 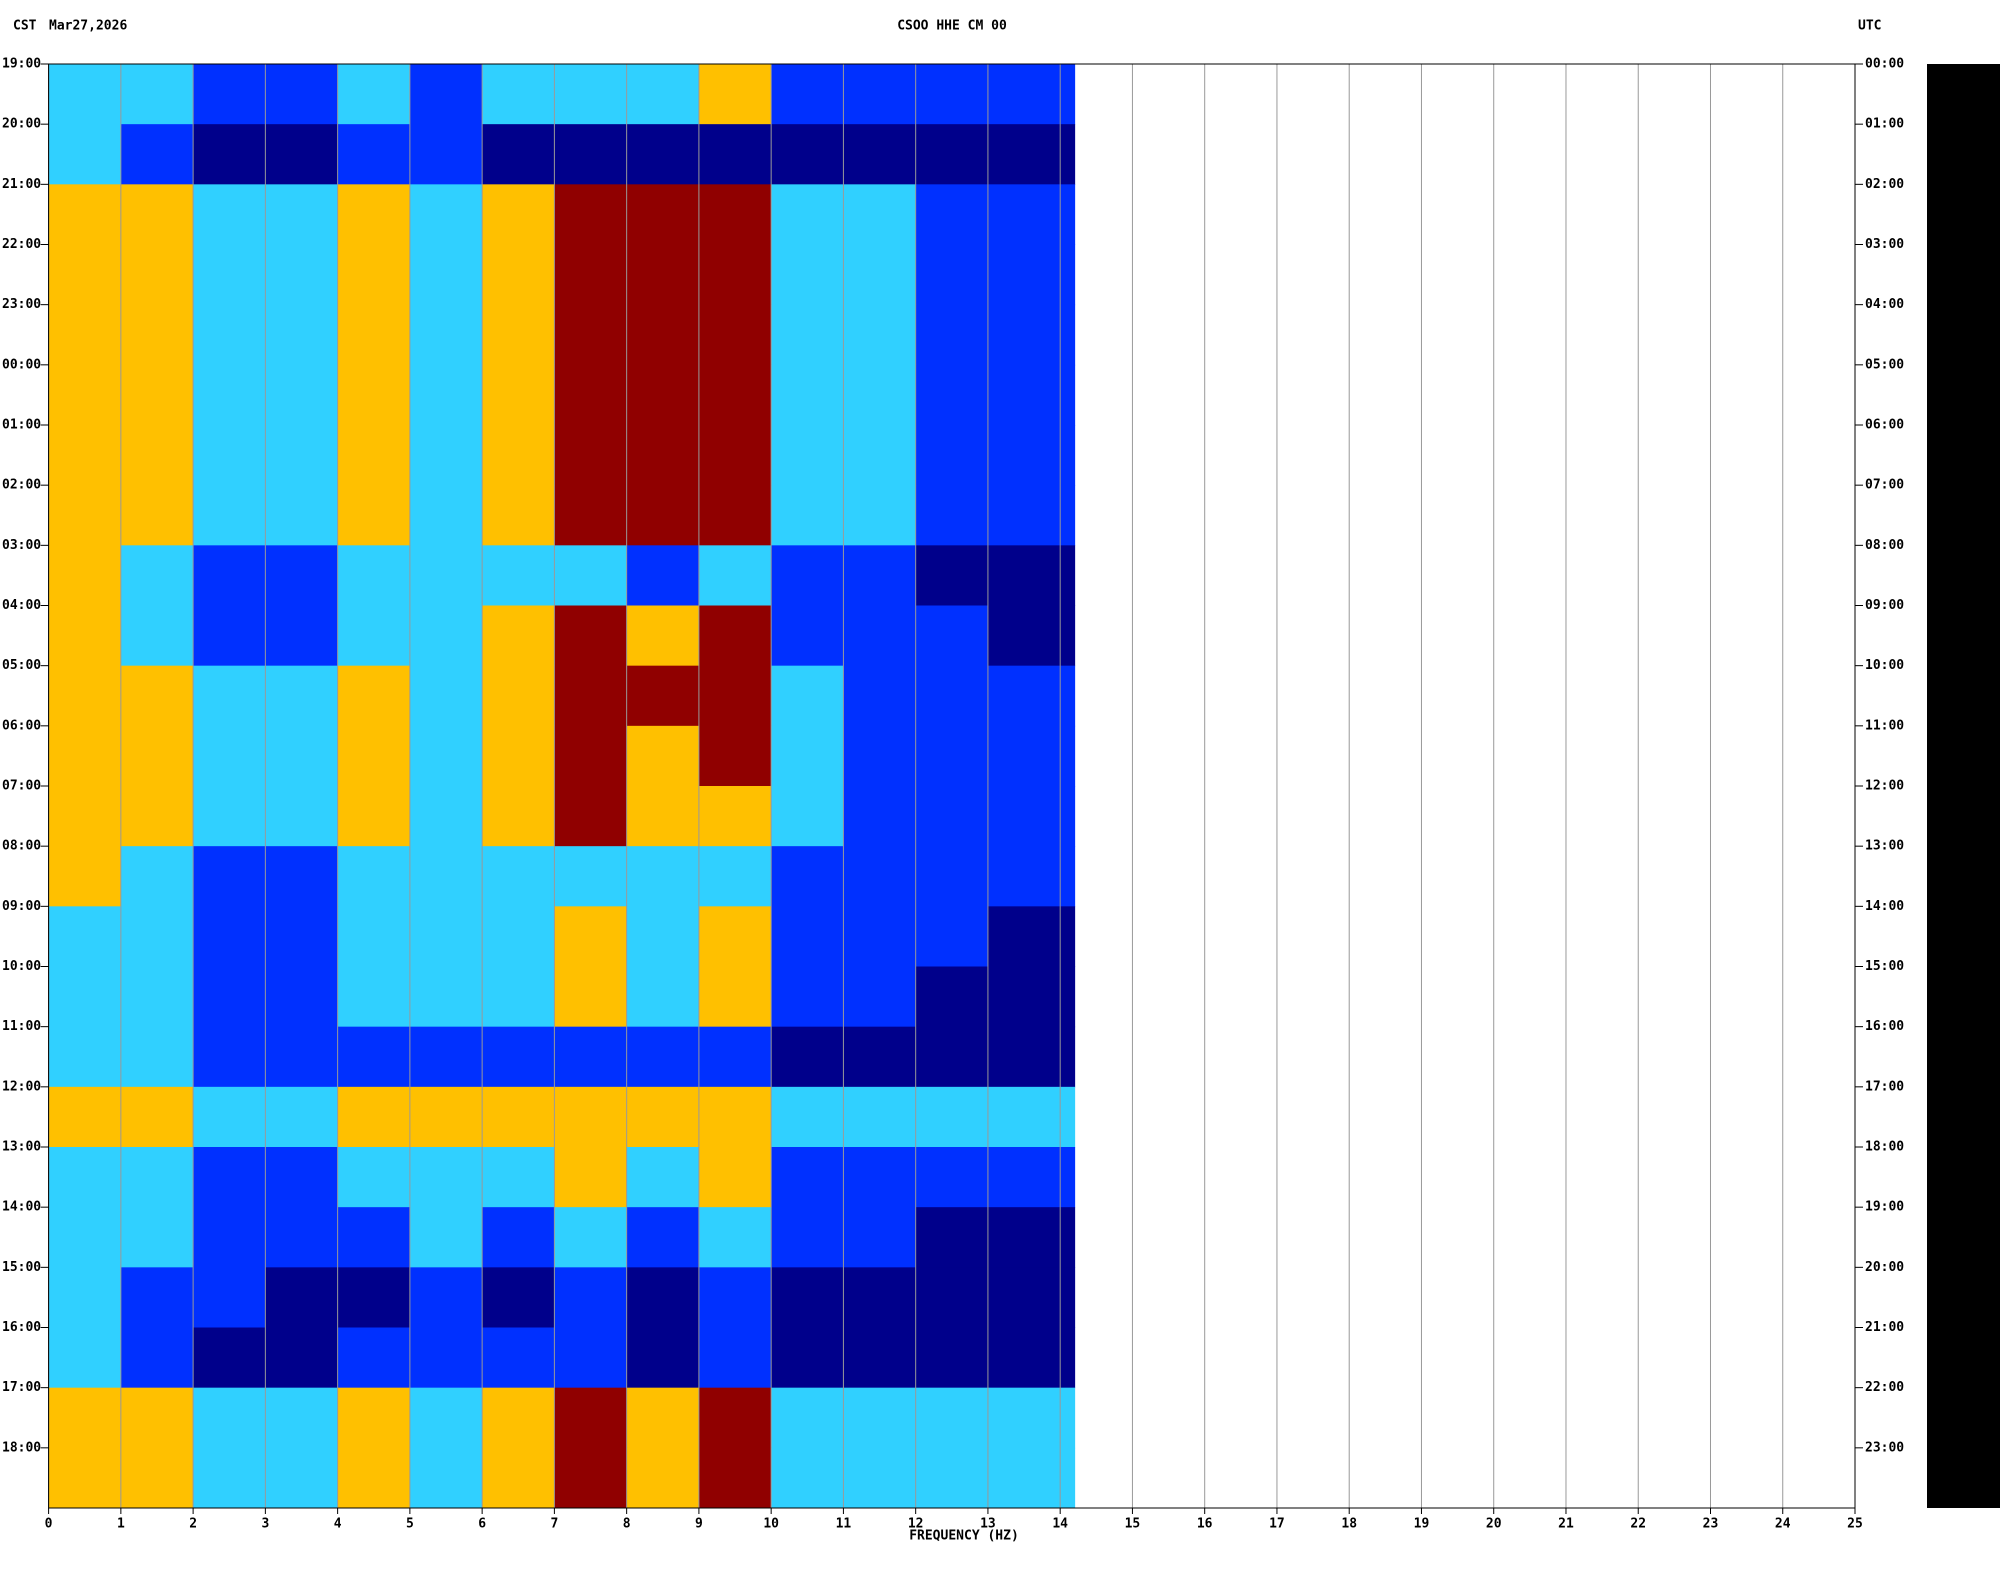 What do you see at coordinates (21, 846) in the screenshot?
I see `y-tick-label: 08:00` at bounding box center [21, 846].